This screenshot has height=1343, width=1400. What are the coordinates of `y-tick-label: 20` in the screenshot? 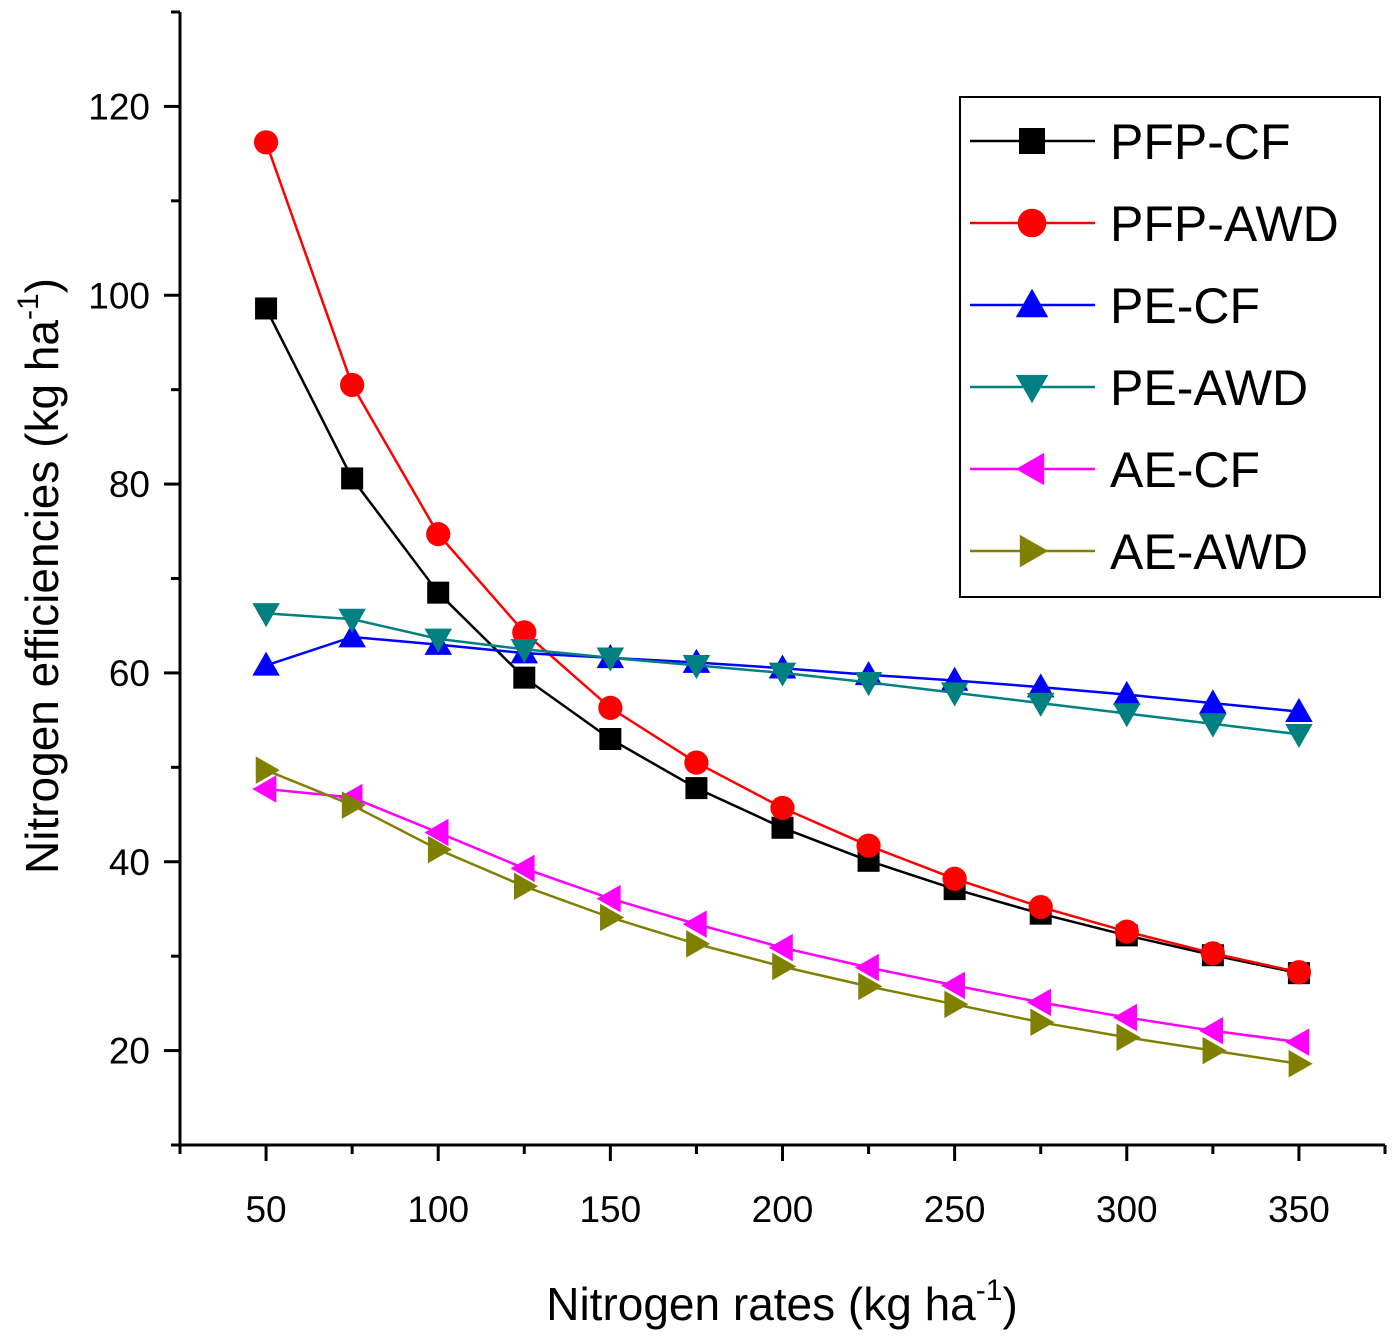 It's located at (129, 1051).